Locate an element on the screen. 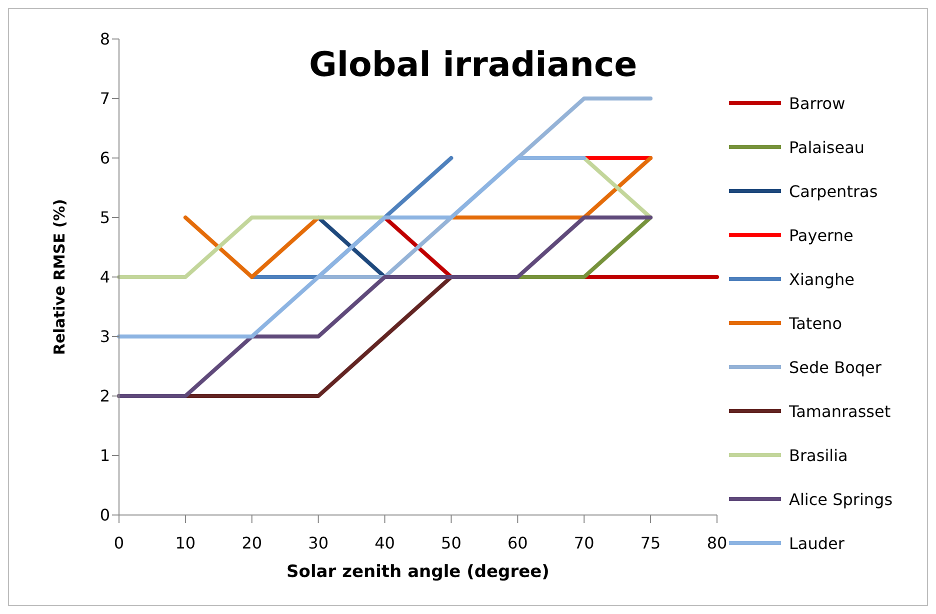 Image resolution: width=936 pixels, height=614 pixels. y-tick-label: 7 is located at coordinates (105, 98).